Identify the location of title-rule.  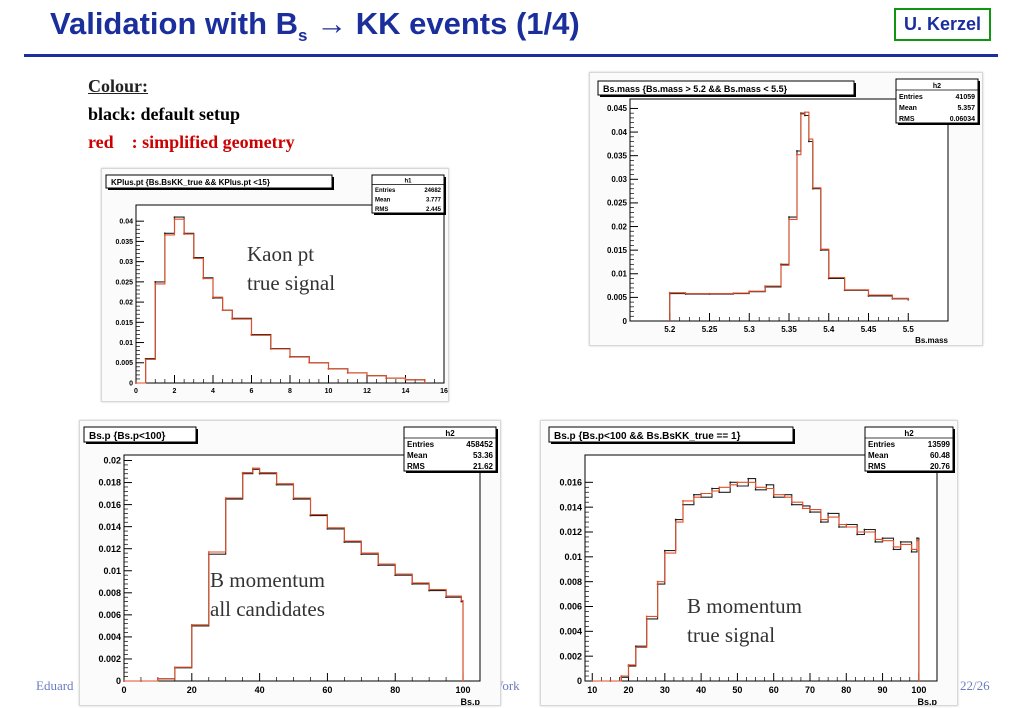
(511, 55).